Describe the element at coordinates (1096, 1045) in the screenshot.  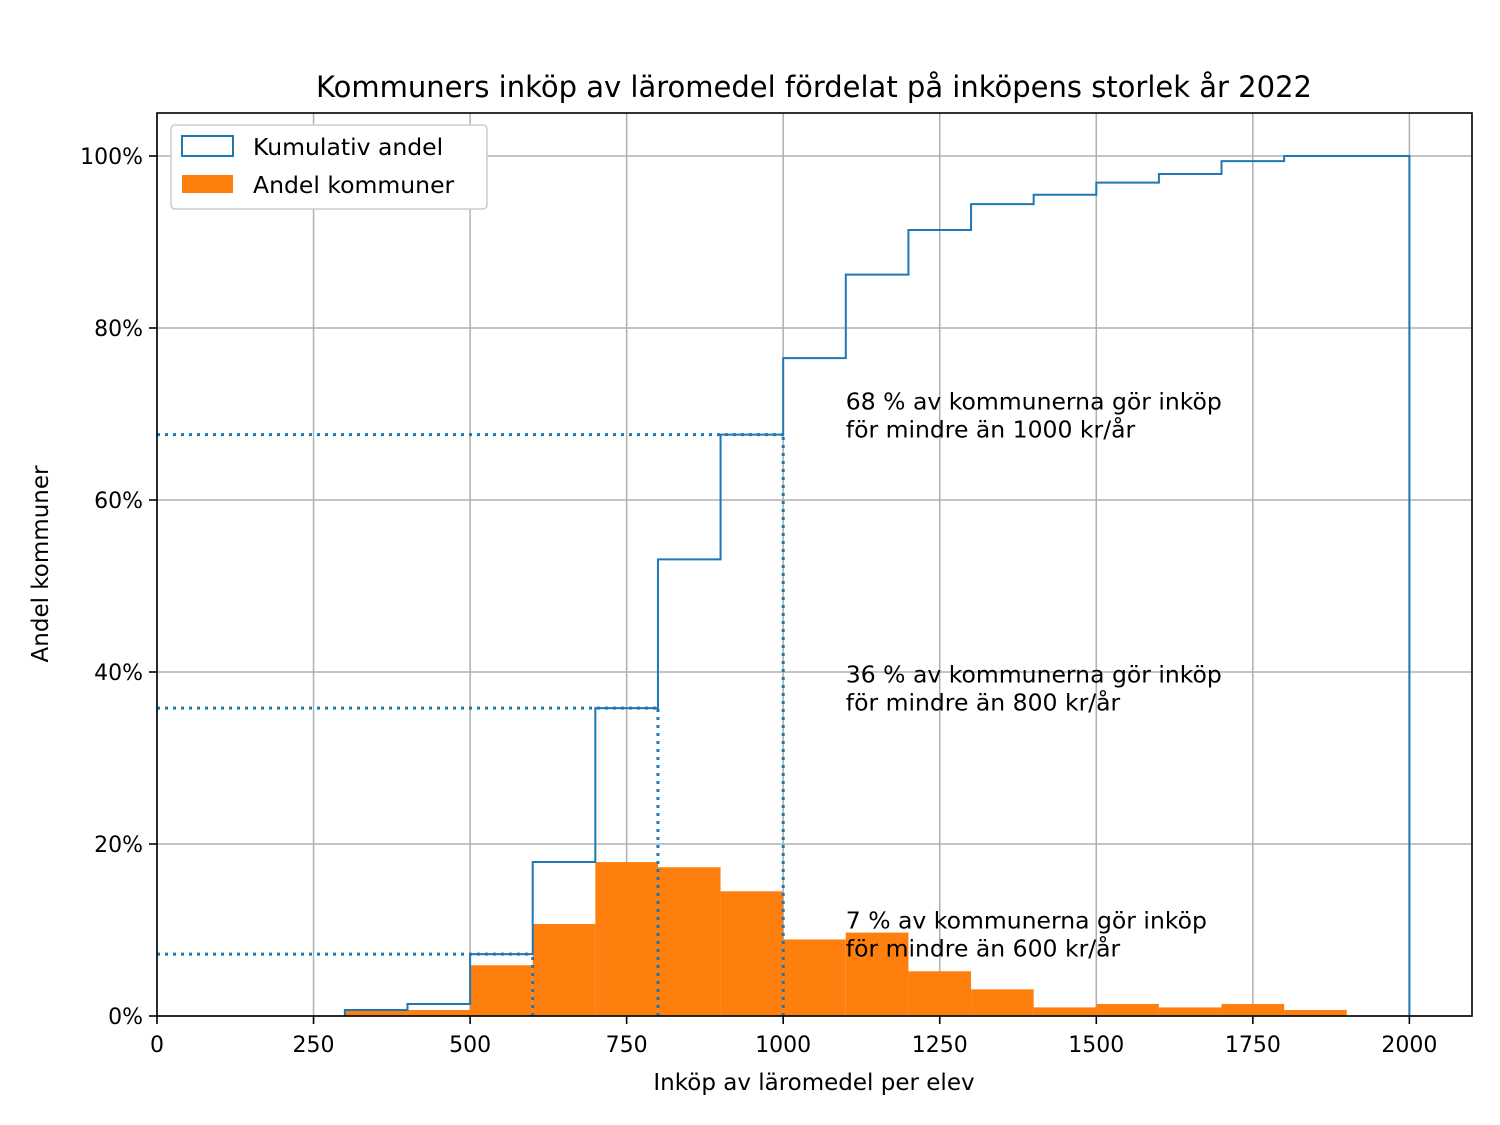
I see `x-tick-label: 1500` at that location.